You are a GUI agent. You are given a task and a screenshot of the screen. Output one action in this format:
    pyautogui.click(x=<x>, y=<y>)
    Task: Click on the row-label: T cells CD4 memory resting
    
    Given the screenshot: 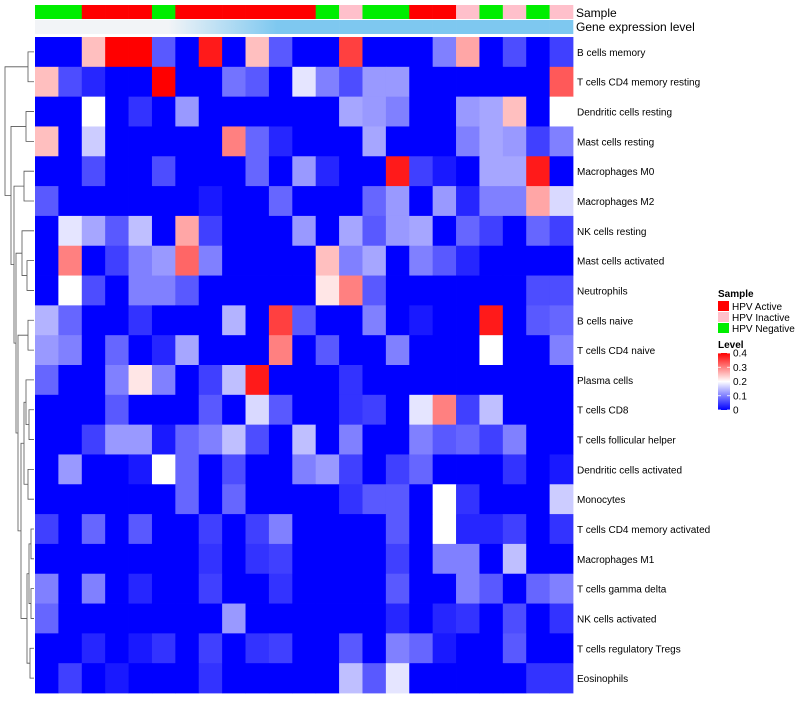 What is the action you would take?
    pyautogui.click(x=638, y=83)
    